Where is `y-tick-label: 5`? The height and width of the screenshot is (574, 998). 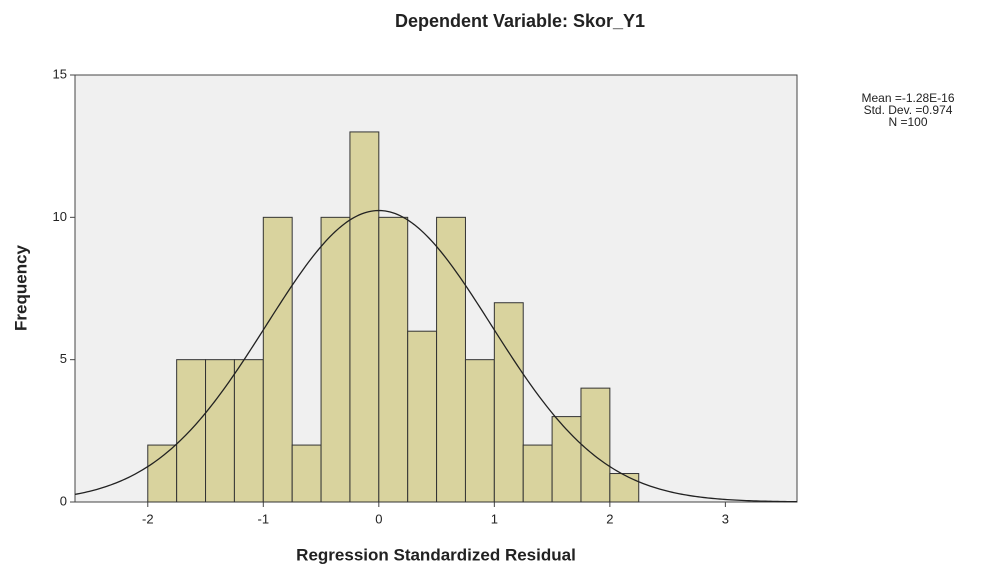
y-tick-label: 5 is located at coordinates (63, 358).